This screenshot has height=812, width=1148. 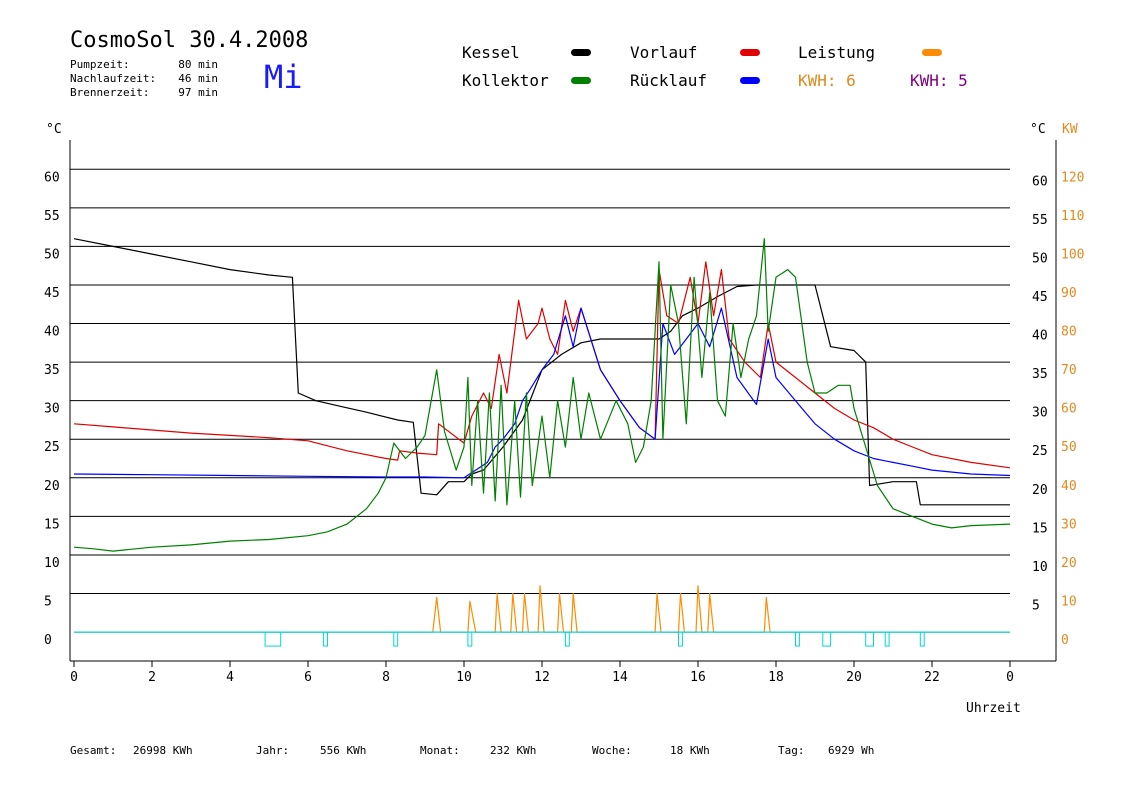 I want to click on overrun-time-value: 46 min, so click(x=198, y=78).